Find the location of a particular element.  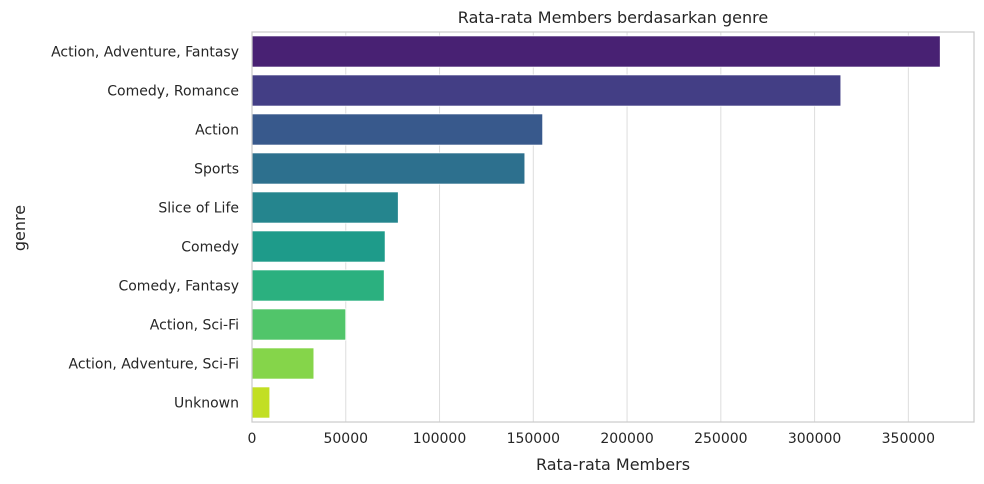

chart-title: Rata-rata Members berdasarkan genre is located at coordinates (613, 17).